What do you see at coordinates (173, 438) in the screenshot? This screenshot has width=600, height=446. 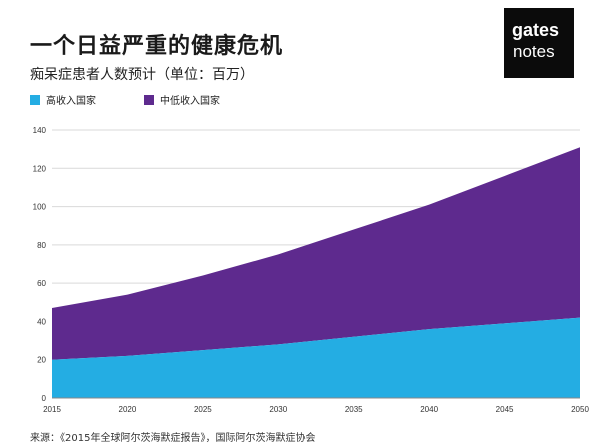 I see `source-note: 来源：《2015年全球阿尔茨海默症报告》，国际阿尔茨海默症协会` at bounding box center [173, 438].